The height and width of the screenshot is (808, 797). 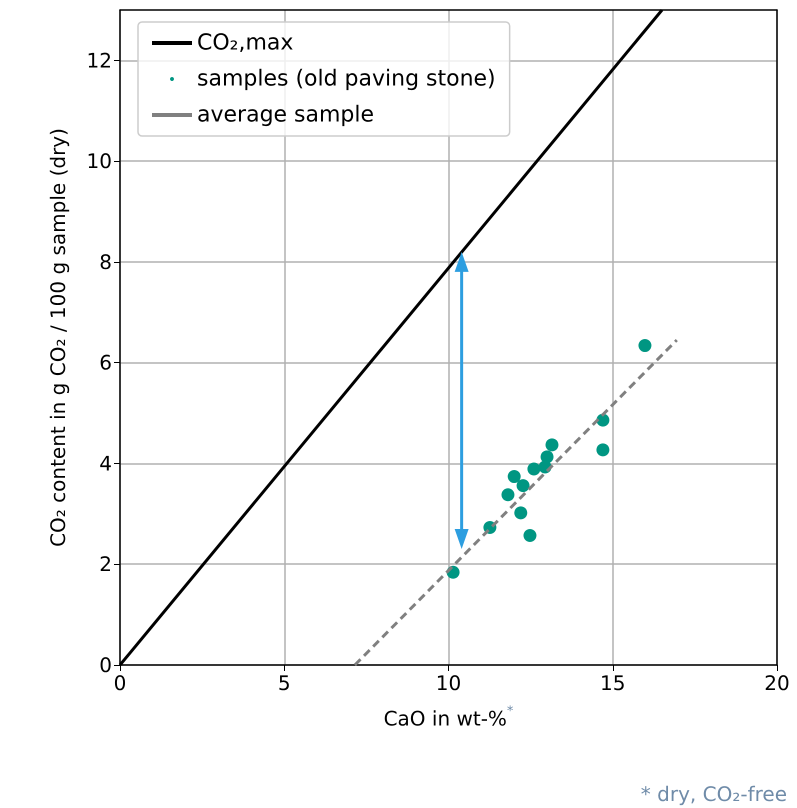 I want to click on legend-label: CO₂,max, so click(x=245, y=43).